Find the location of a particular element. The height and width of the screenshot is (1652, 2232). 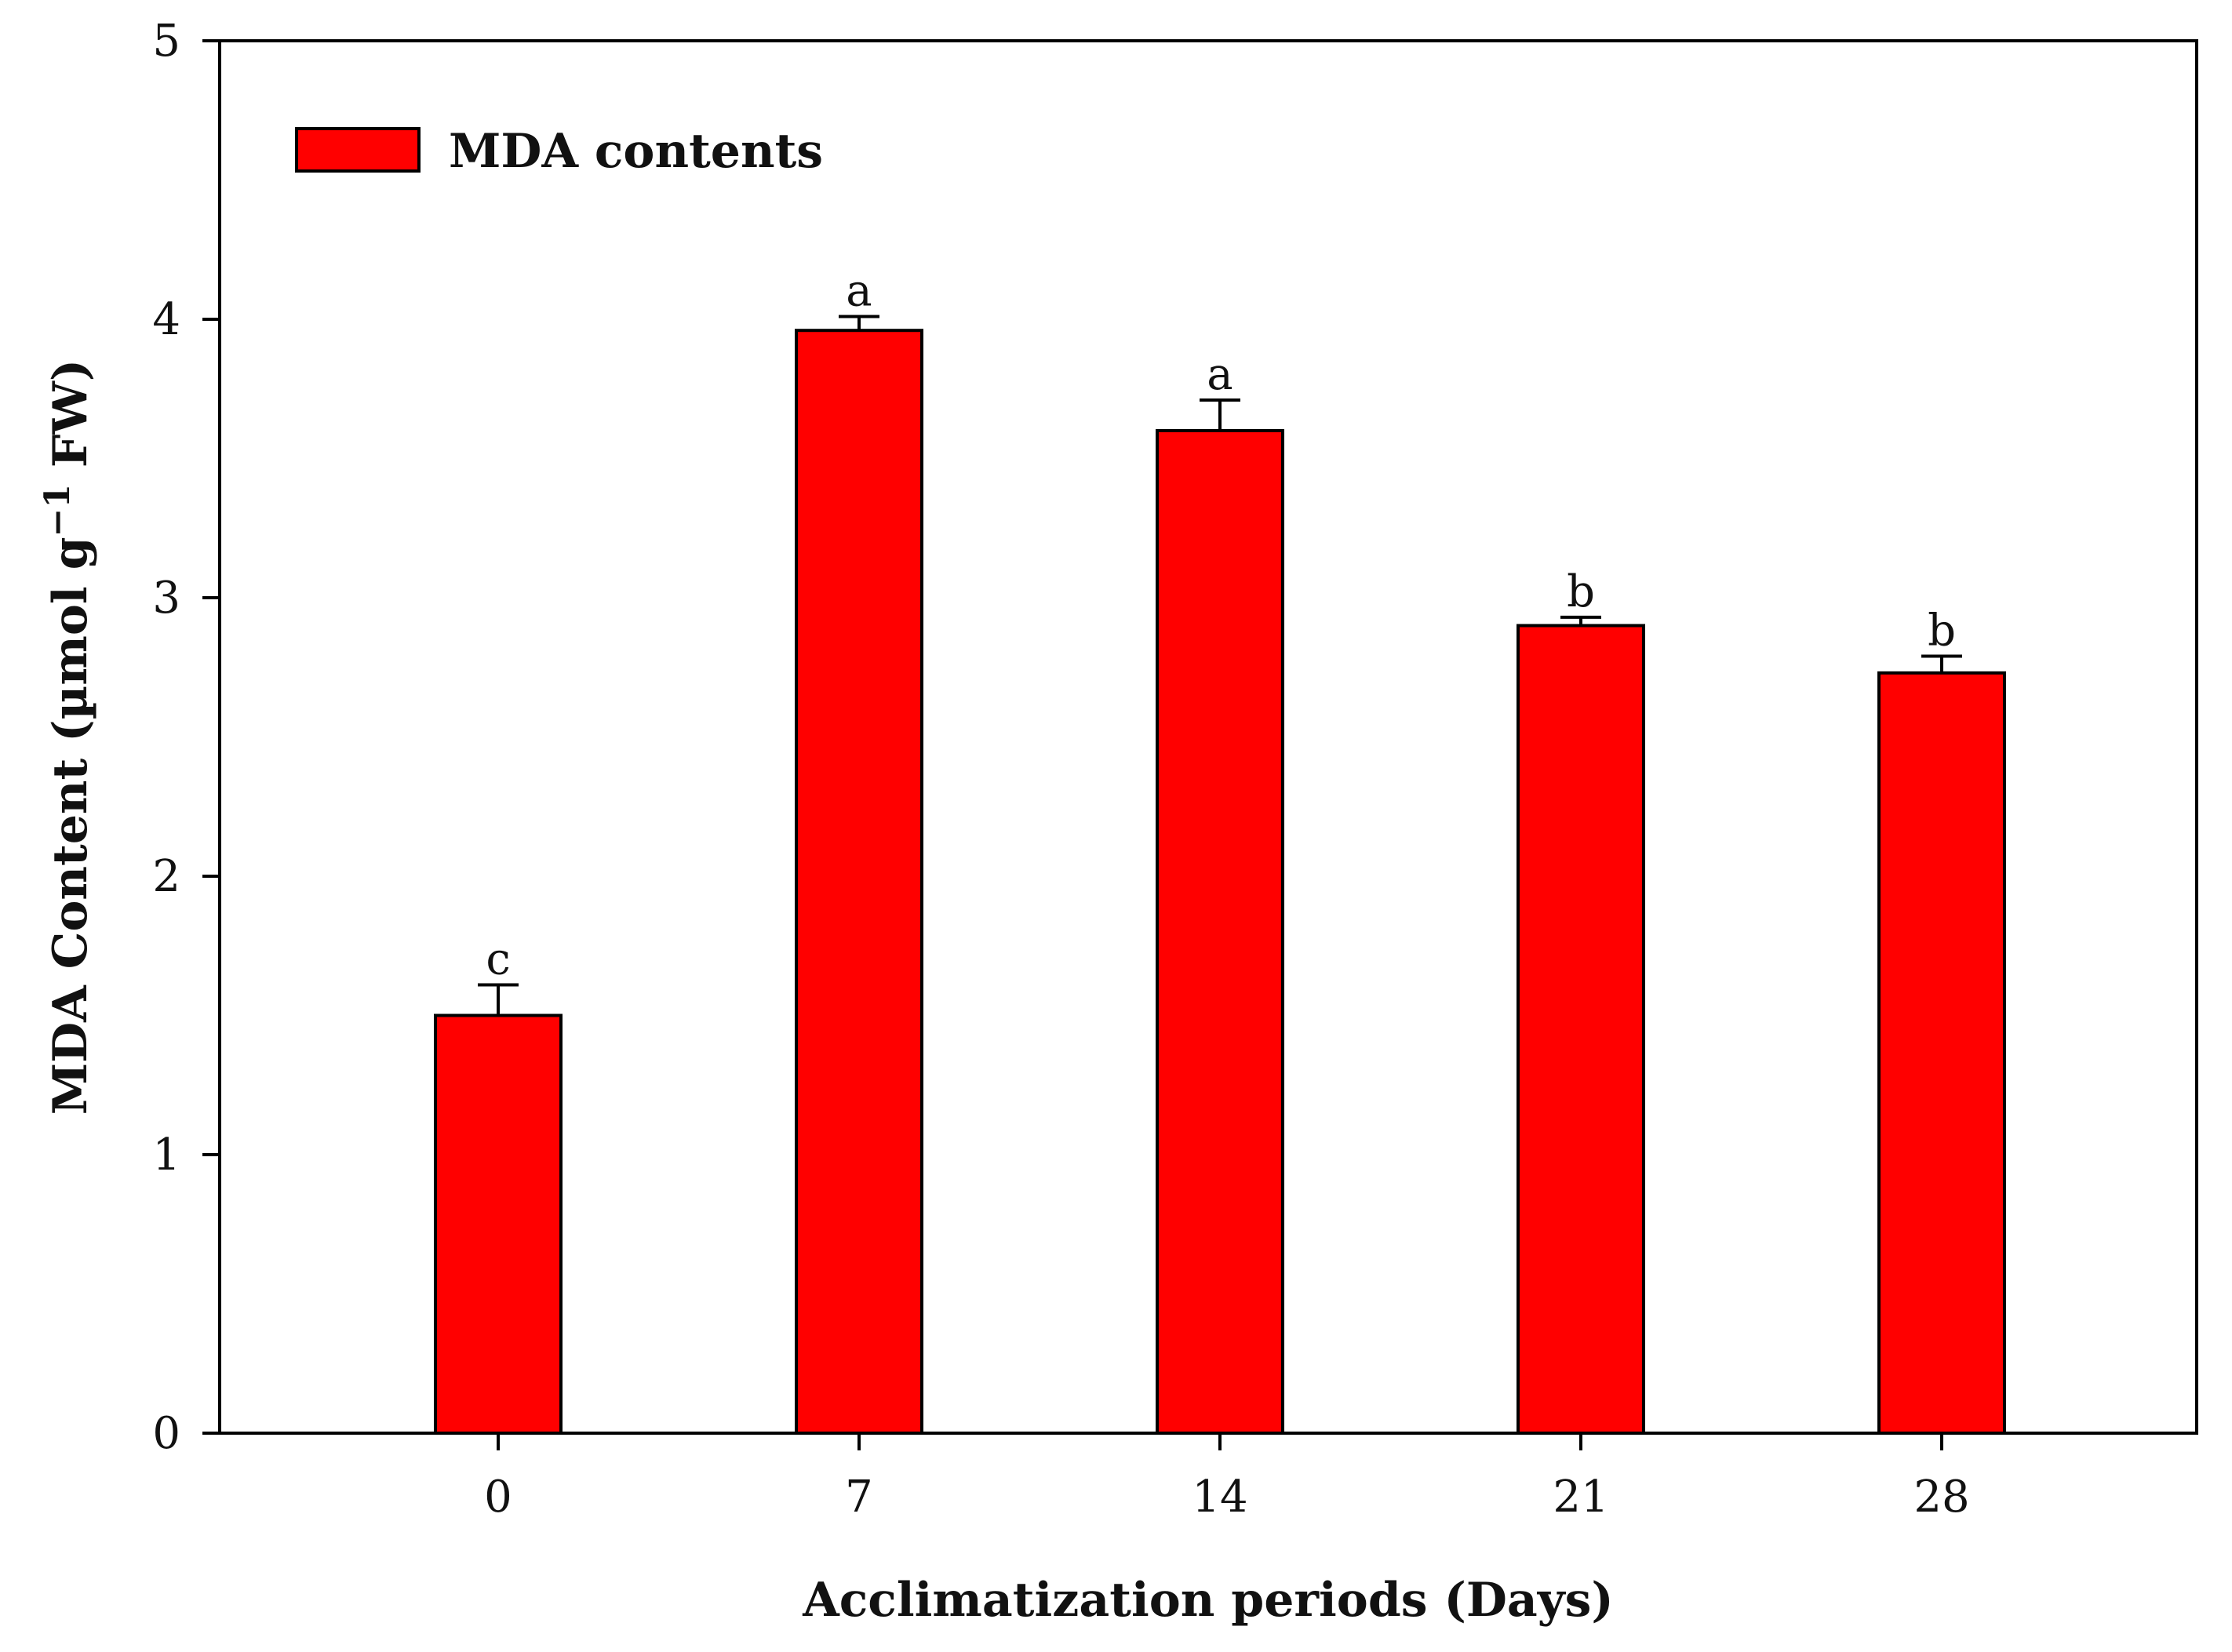

y-tick-label: 2 is located at coordinates (166, 877).